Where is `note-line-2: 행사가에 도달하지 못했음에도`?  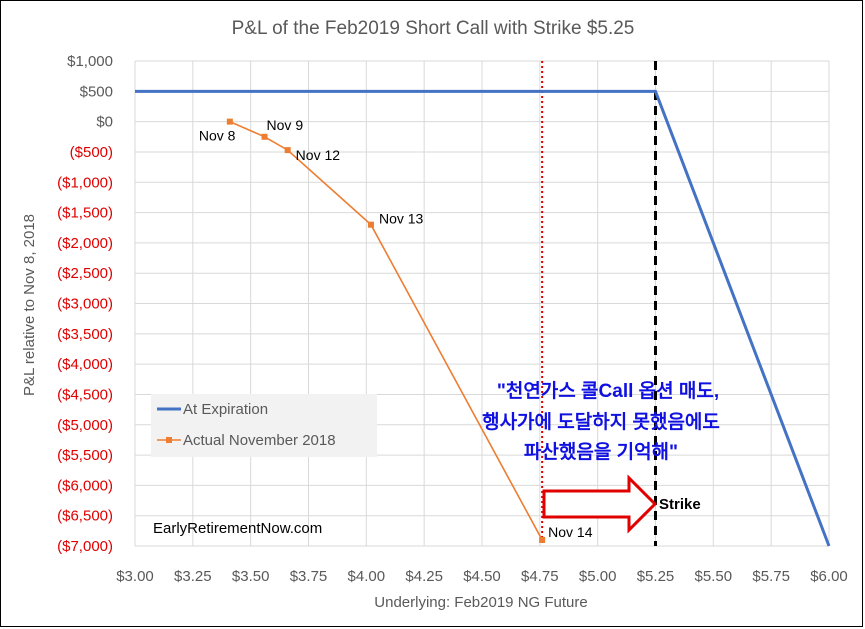 note-line-2: 행사가에 도달하지 못했음에도 is located at coordinates (601, 422).